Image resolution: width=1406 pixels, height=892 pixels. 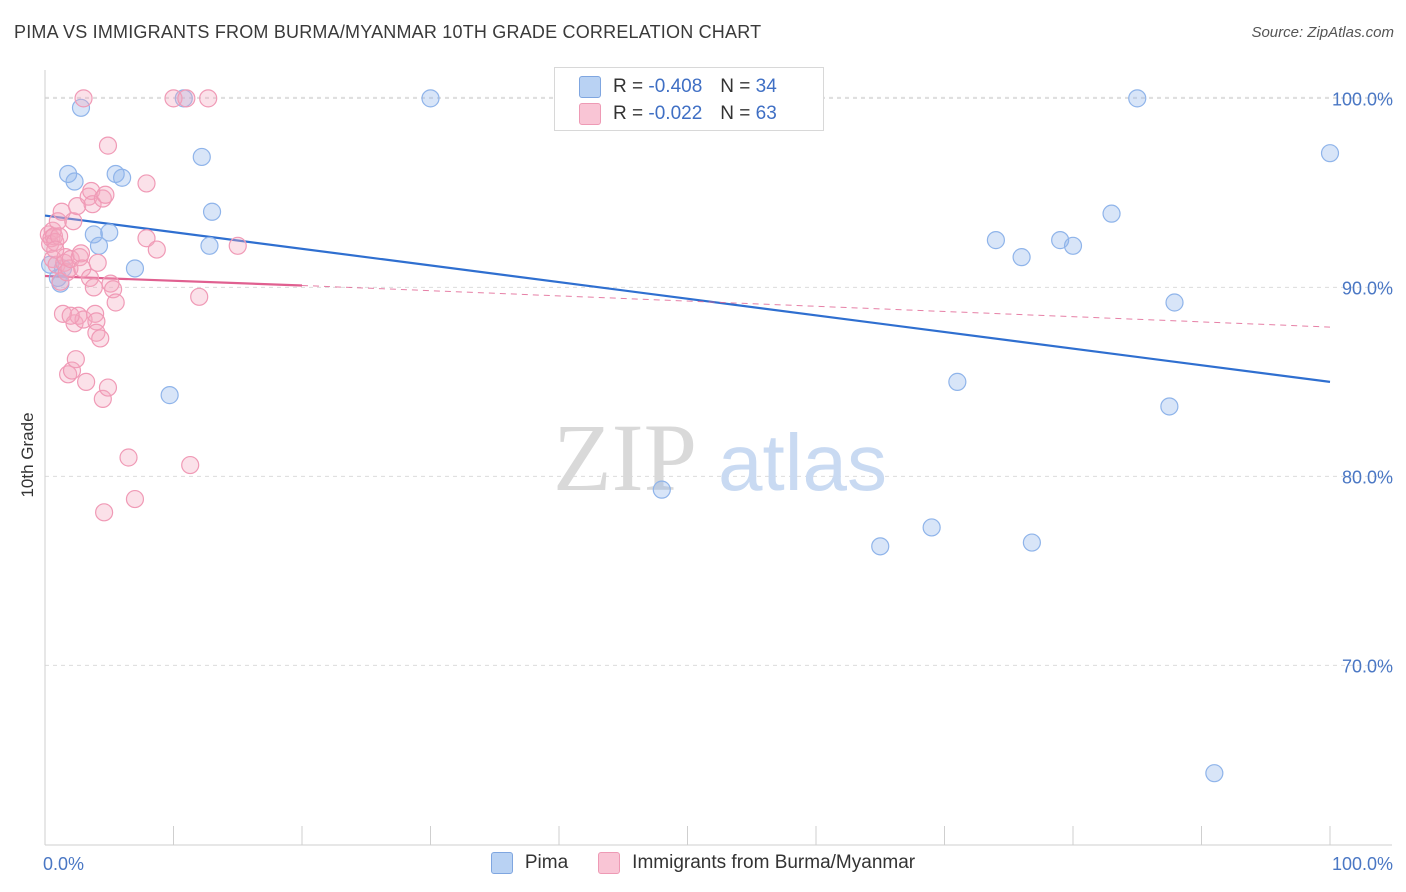 I want to click on legend-swatch-burma, so click(x=590, y=114).